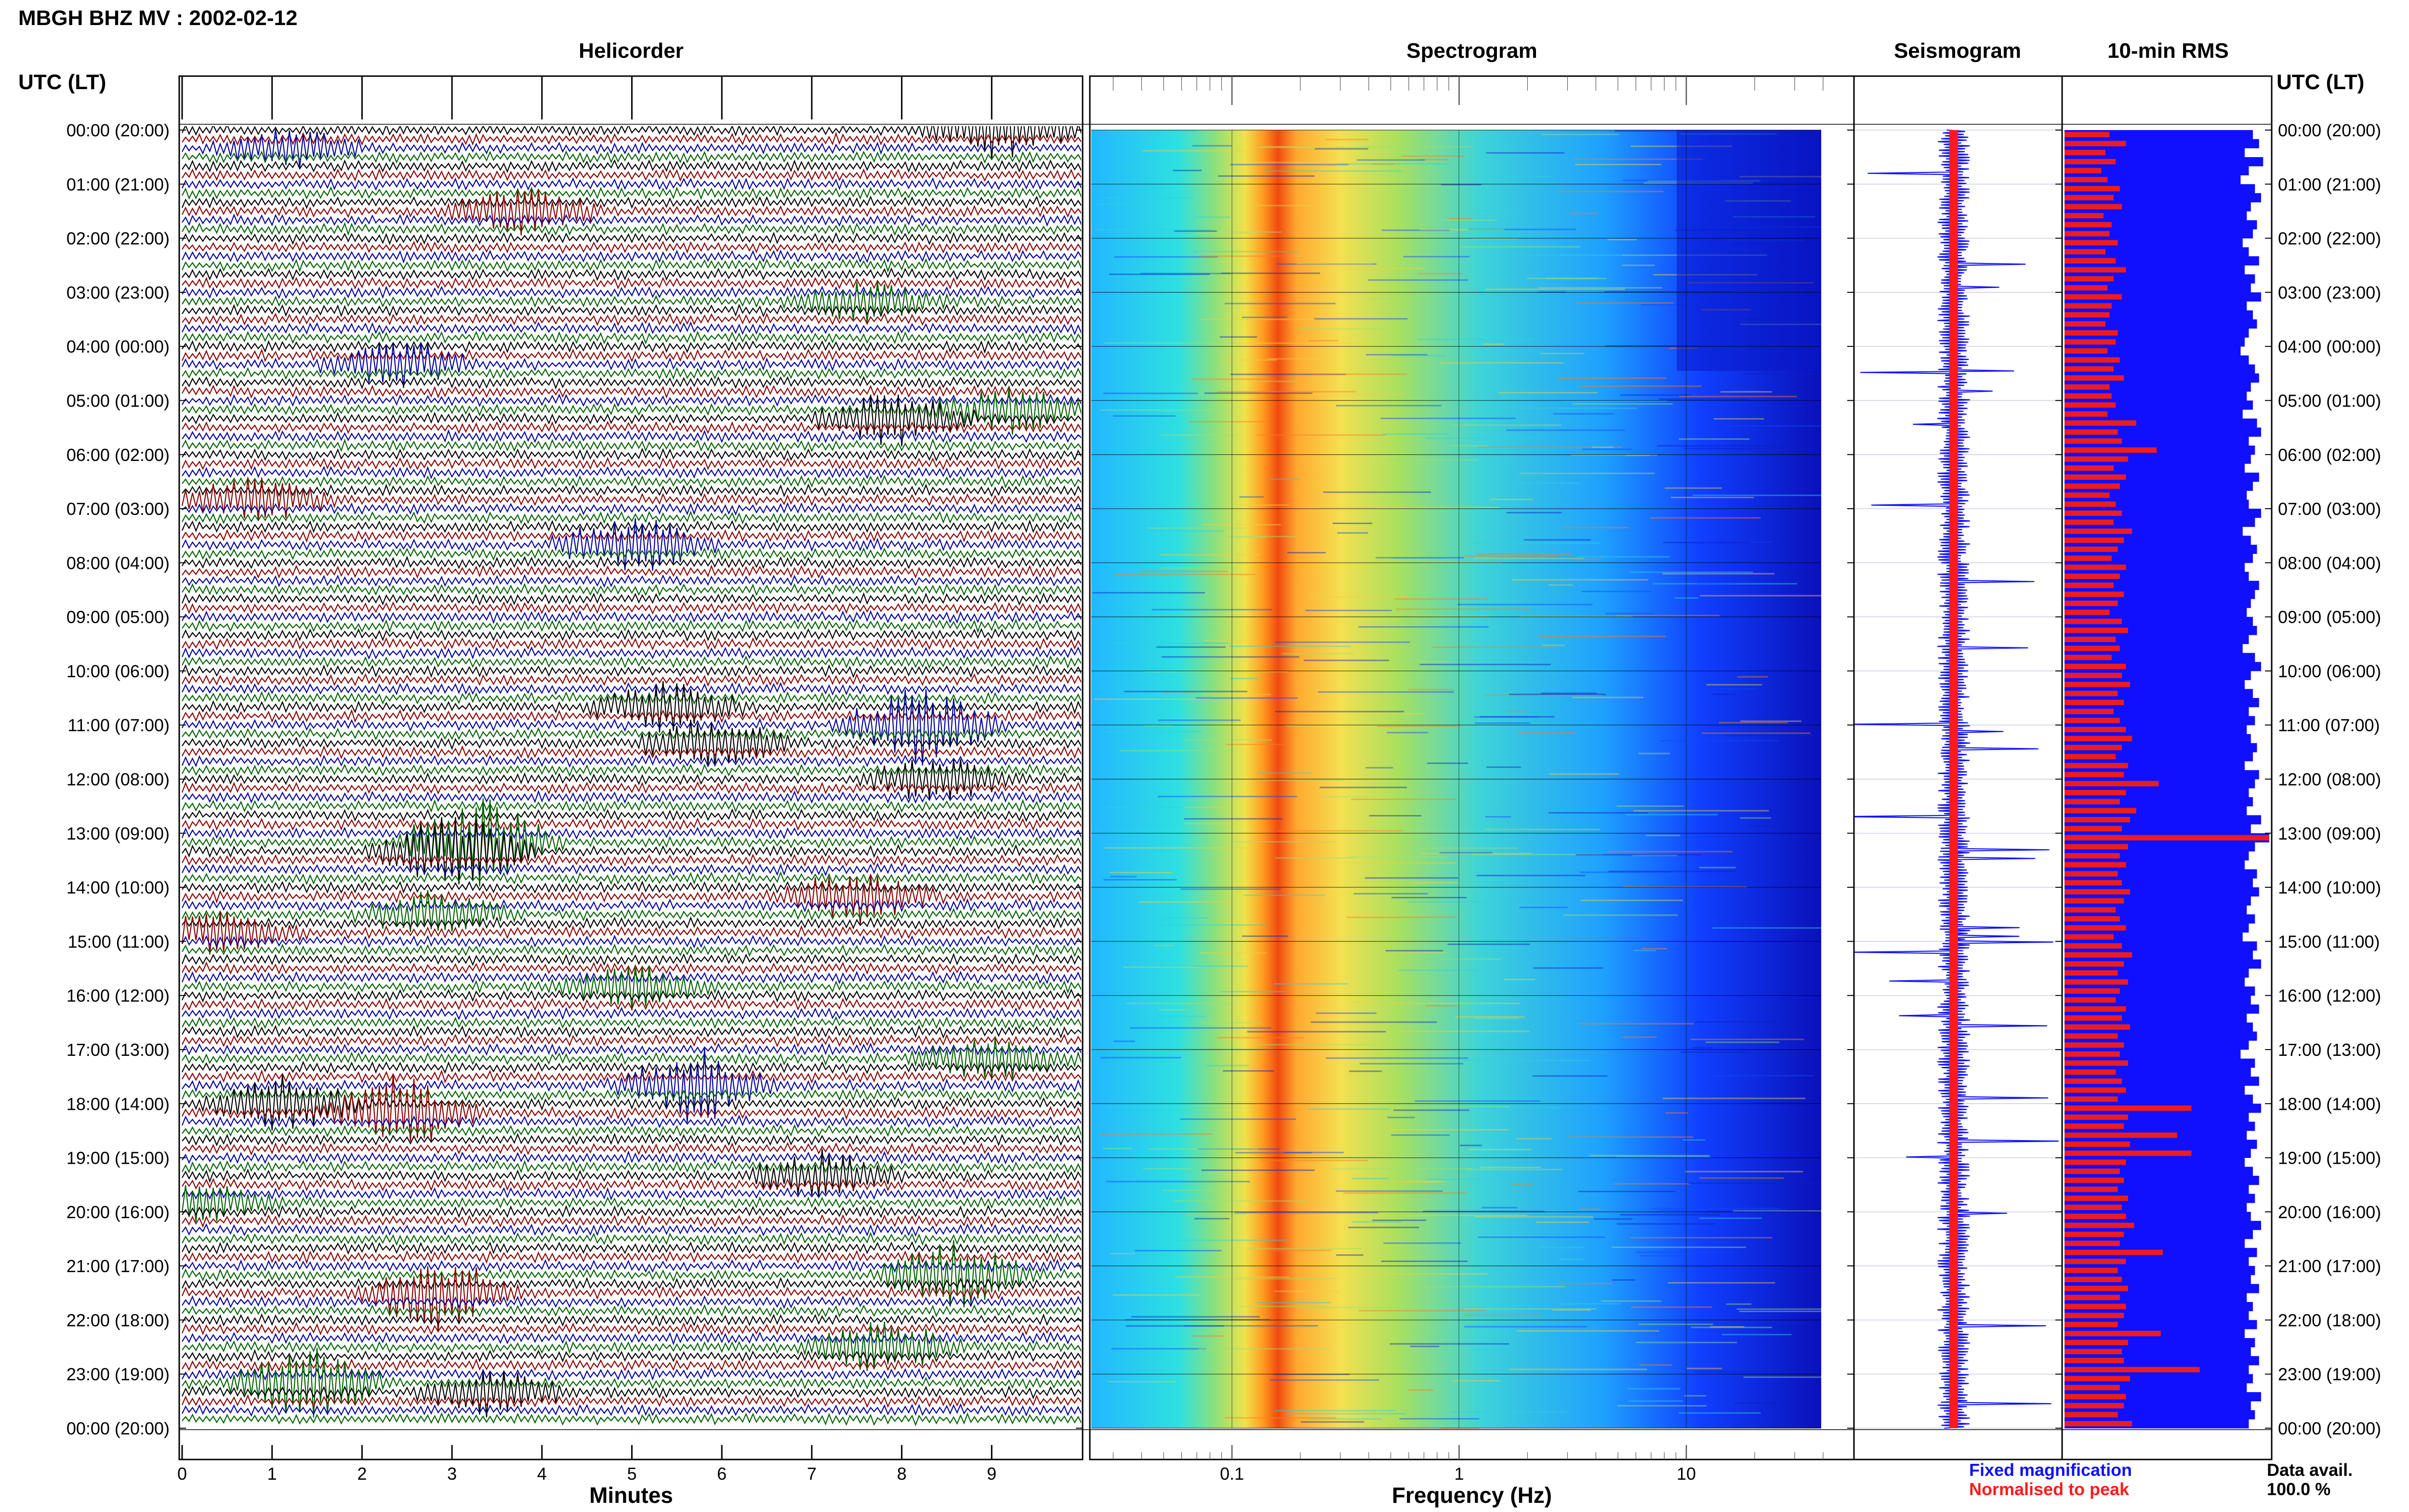 This screenshot has width=2409, height=1512. Describe the element at coordinates (2329, 346) in the screenshot. I see `time-label-right: 04:00 (00:00)` at that location.